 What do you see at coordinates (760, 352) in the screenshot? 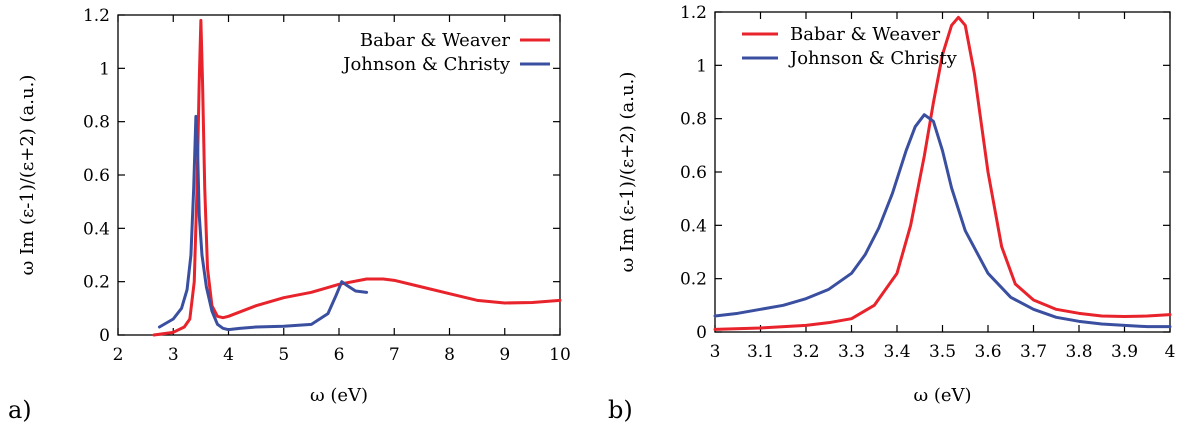
I see `x-tick-label: 3.1` at bounding box center [760, 352].